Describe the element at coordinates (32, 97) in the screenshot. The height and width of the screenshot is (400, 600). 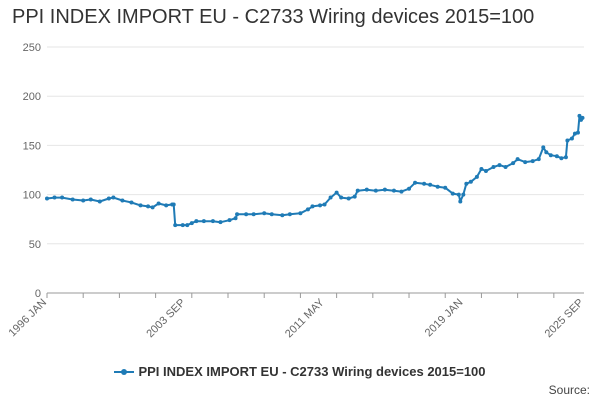
I see `y-tick-label: 200` at that location.